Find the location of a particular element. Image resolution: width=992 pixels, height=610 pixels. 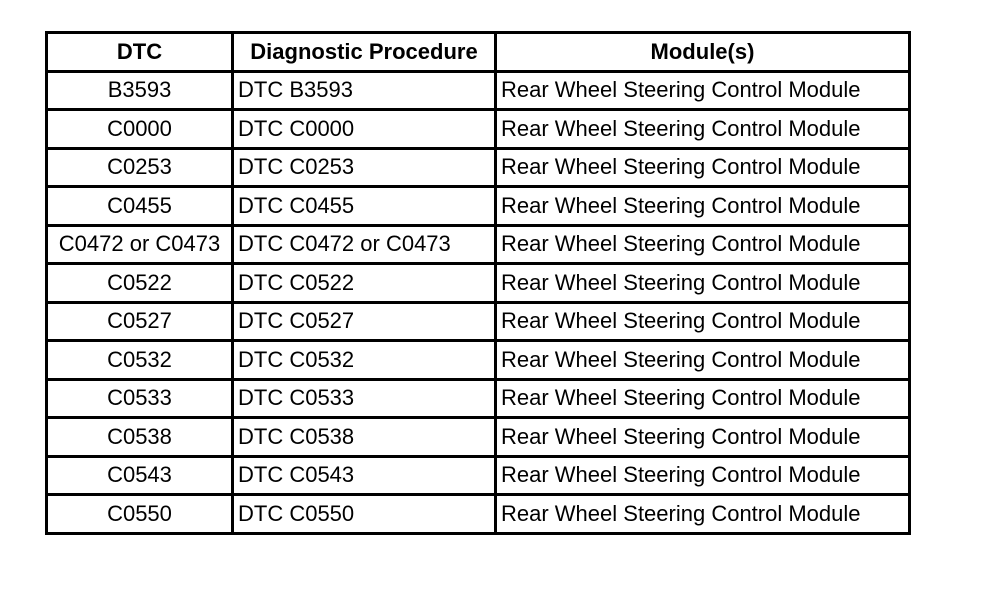

table-cell: DTC C0543 is located at coordinates (364, 475).